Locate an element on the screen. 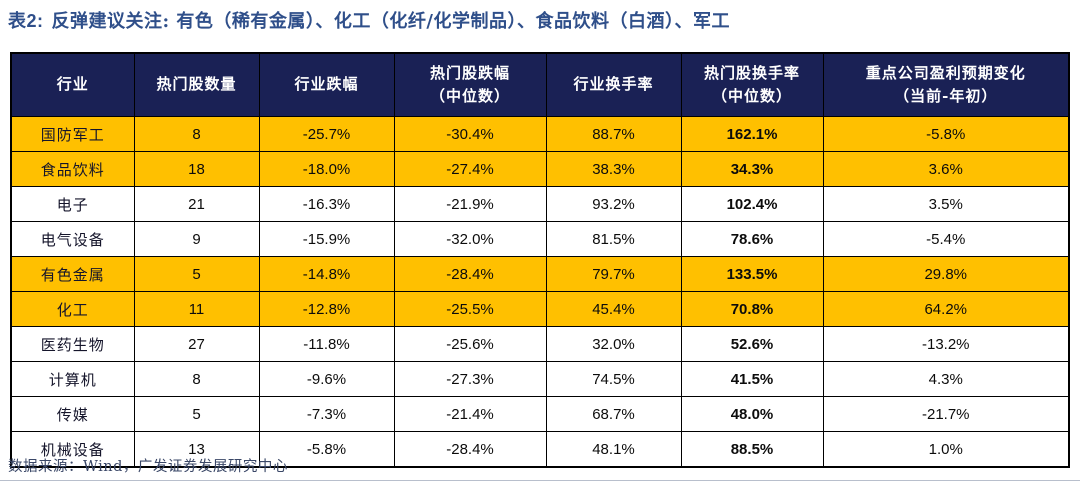  cell-profit-forecast-change: 64.2% is located at coordinates (946, 309).